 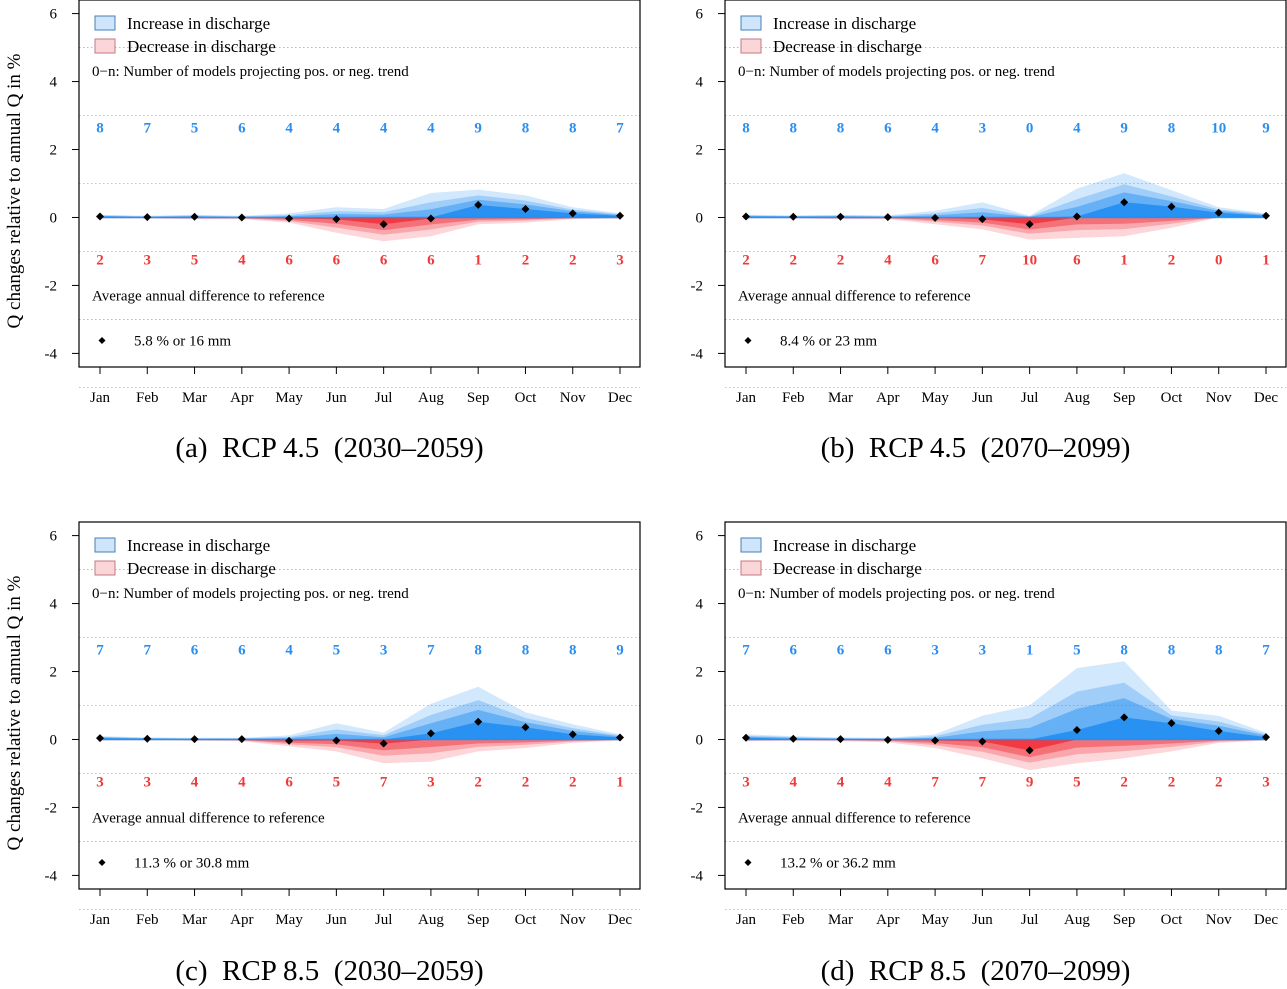 What do you see at coordinates (192, 863) in the screenshot?
I see `average-annual-value: 11.3 % or 30.8 mm` at bounding box center [192, 863].